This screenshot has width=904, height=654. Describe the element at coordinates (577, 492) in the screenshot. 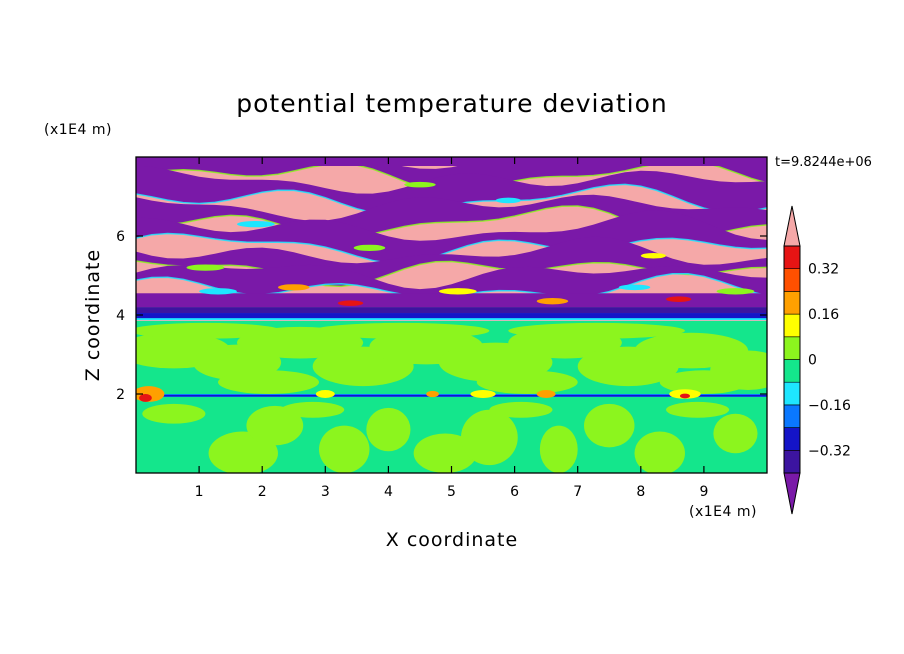

I see `x-tick-label: 7` at that location.